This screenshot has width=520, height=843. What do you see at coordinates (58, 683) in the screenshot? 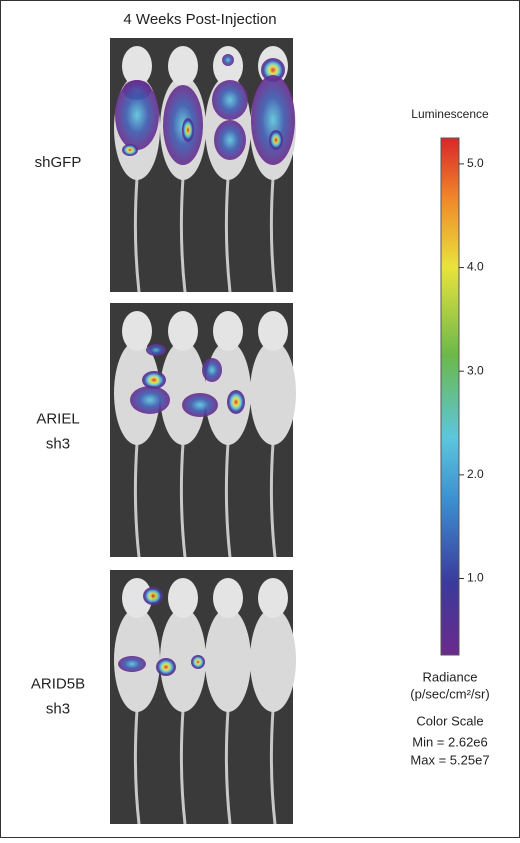
I see `panel-label: ARID5B` at bounding box center [58, 683].